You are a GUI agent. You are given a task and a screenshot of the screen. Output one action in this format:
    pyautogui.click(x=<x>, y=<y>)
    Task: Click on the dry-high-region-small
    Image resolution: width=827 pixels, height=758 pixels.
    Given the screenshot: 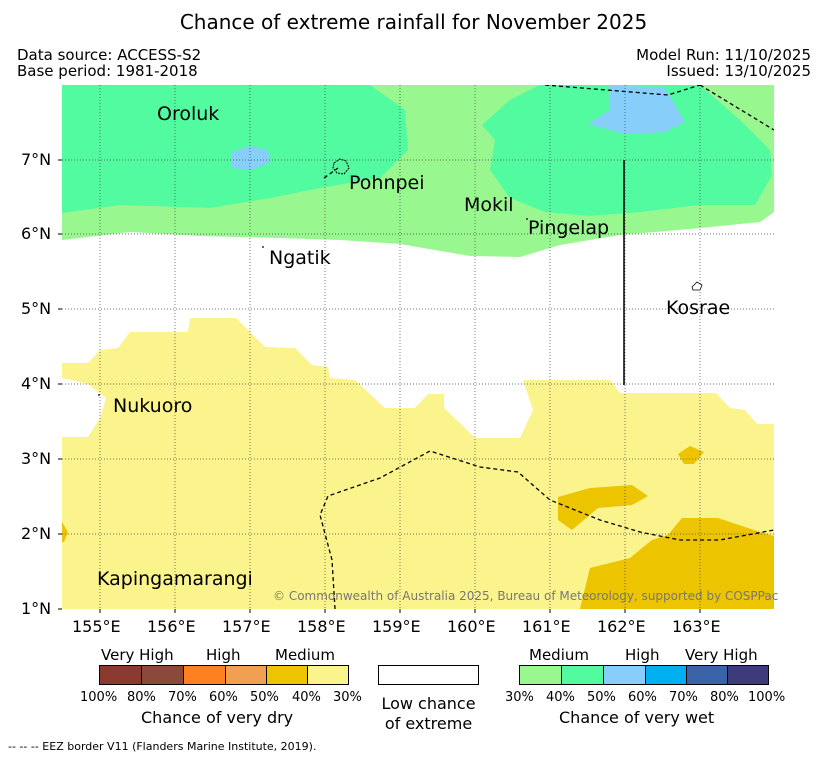 What is the action you would take?
    pyautogui.click(x=691, y=455)
    